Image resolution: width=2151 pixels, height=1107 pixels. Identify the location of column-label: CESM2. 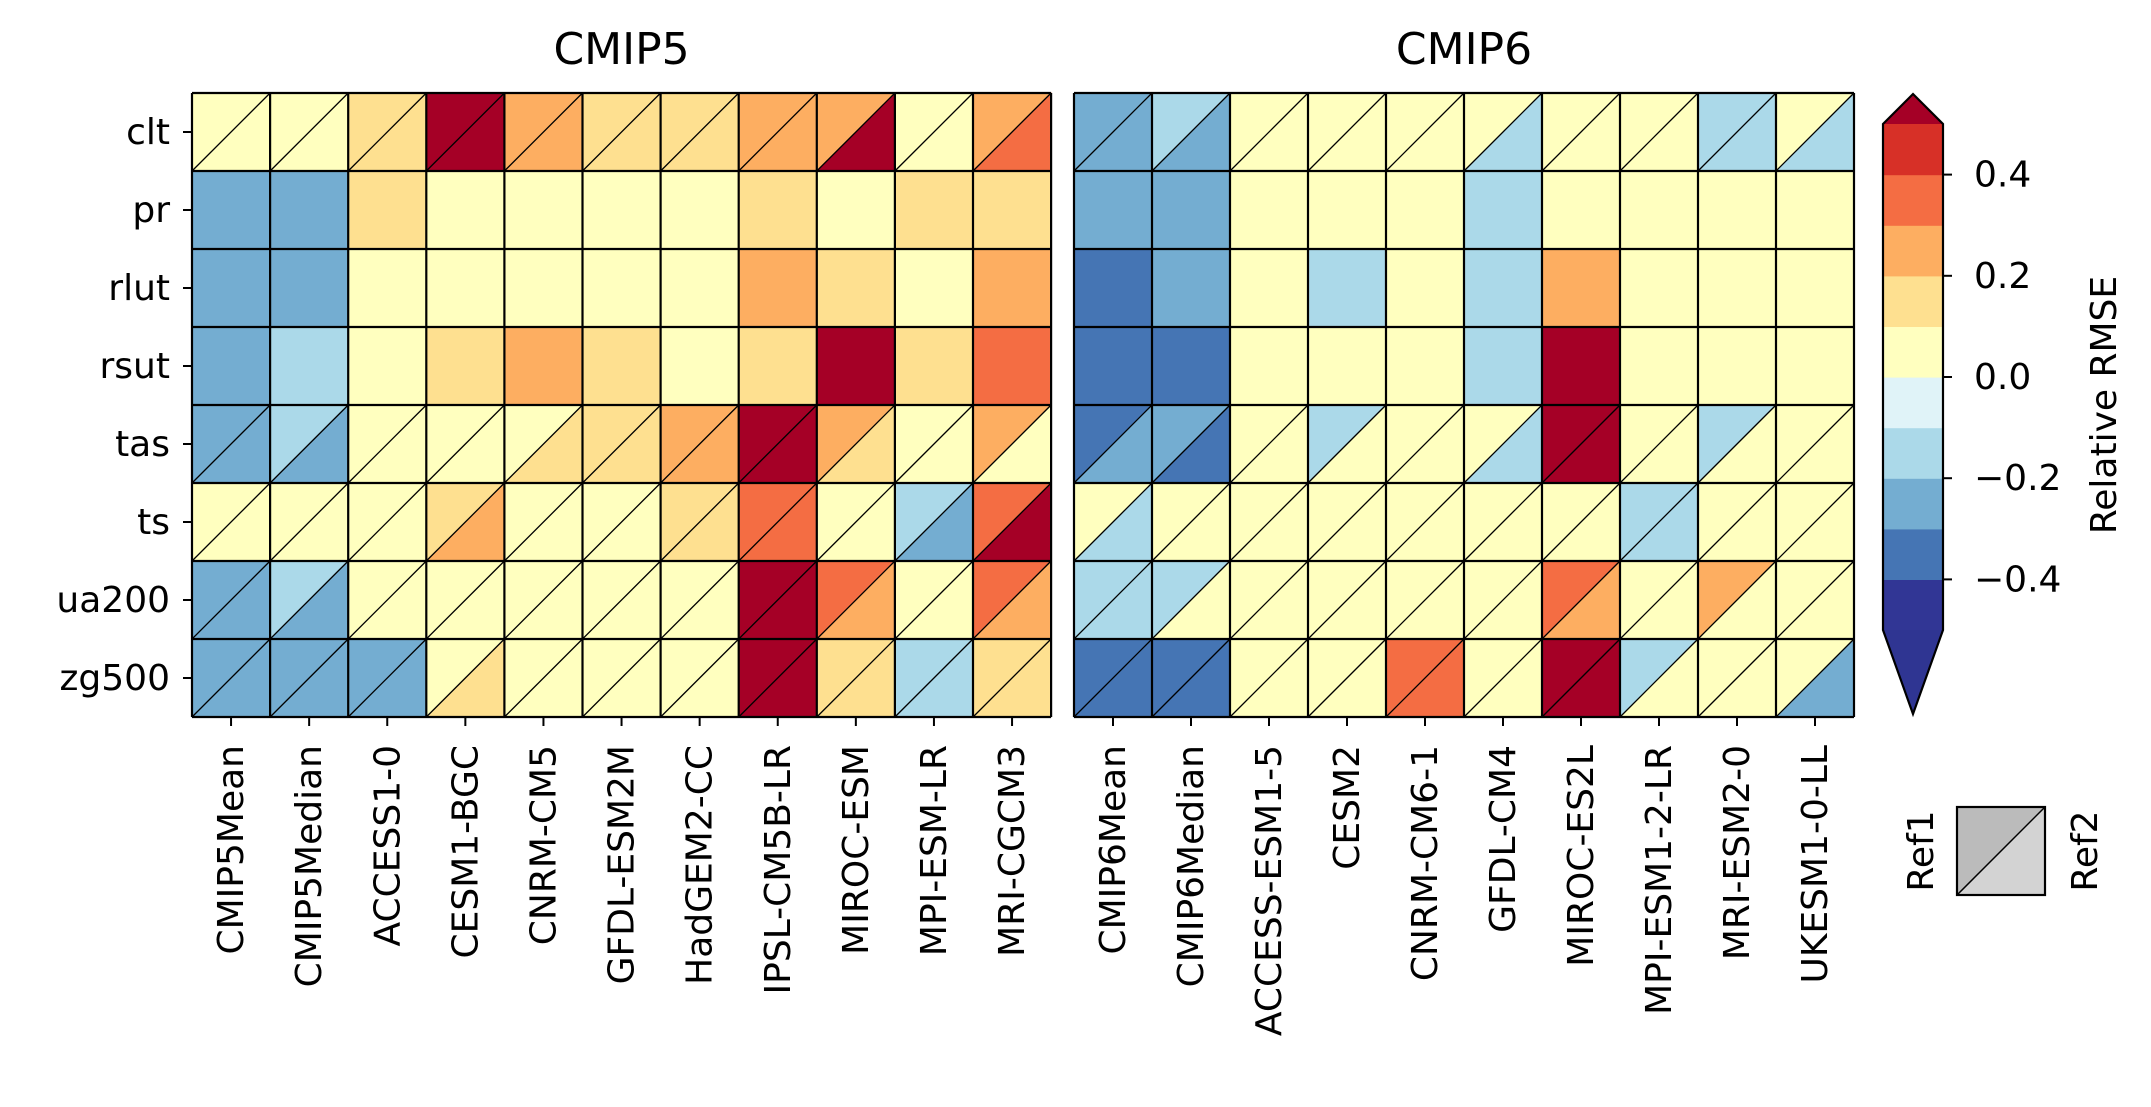
(1347, 807).